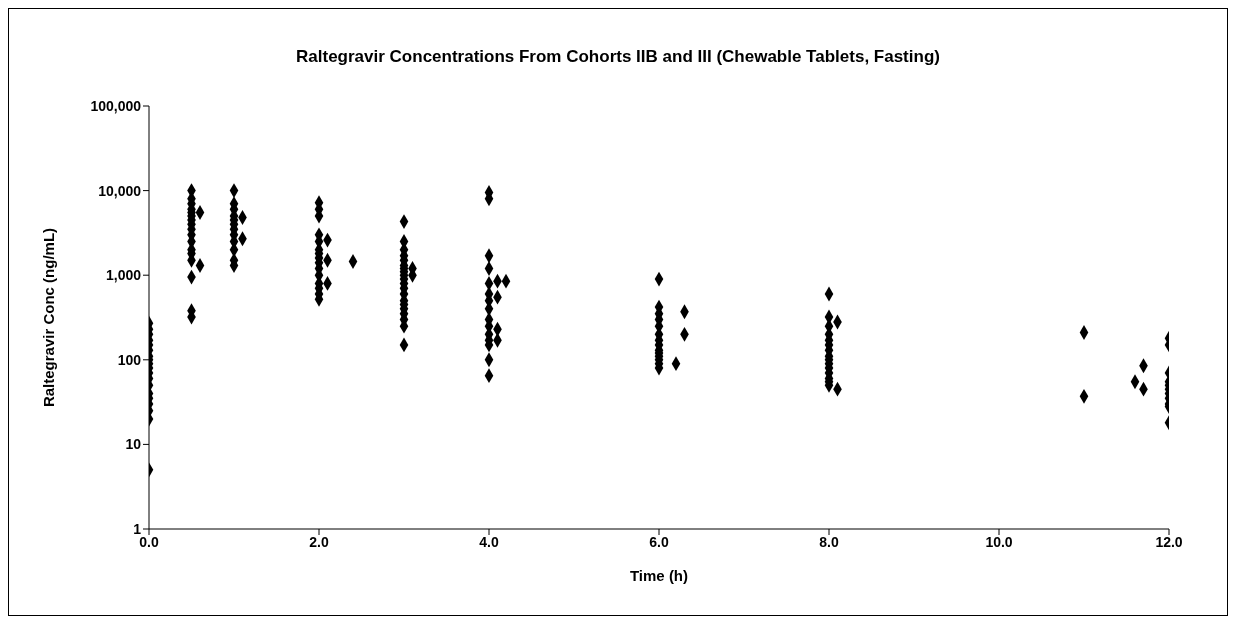 This screenshot has height=624, width=1236. Describe the element at coordinates (149, 541) in the screenshot. I see `x-tick-label: 0.0` at that location.